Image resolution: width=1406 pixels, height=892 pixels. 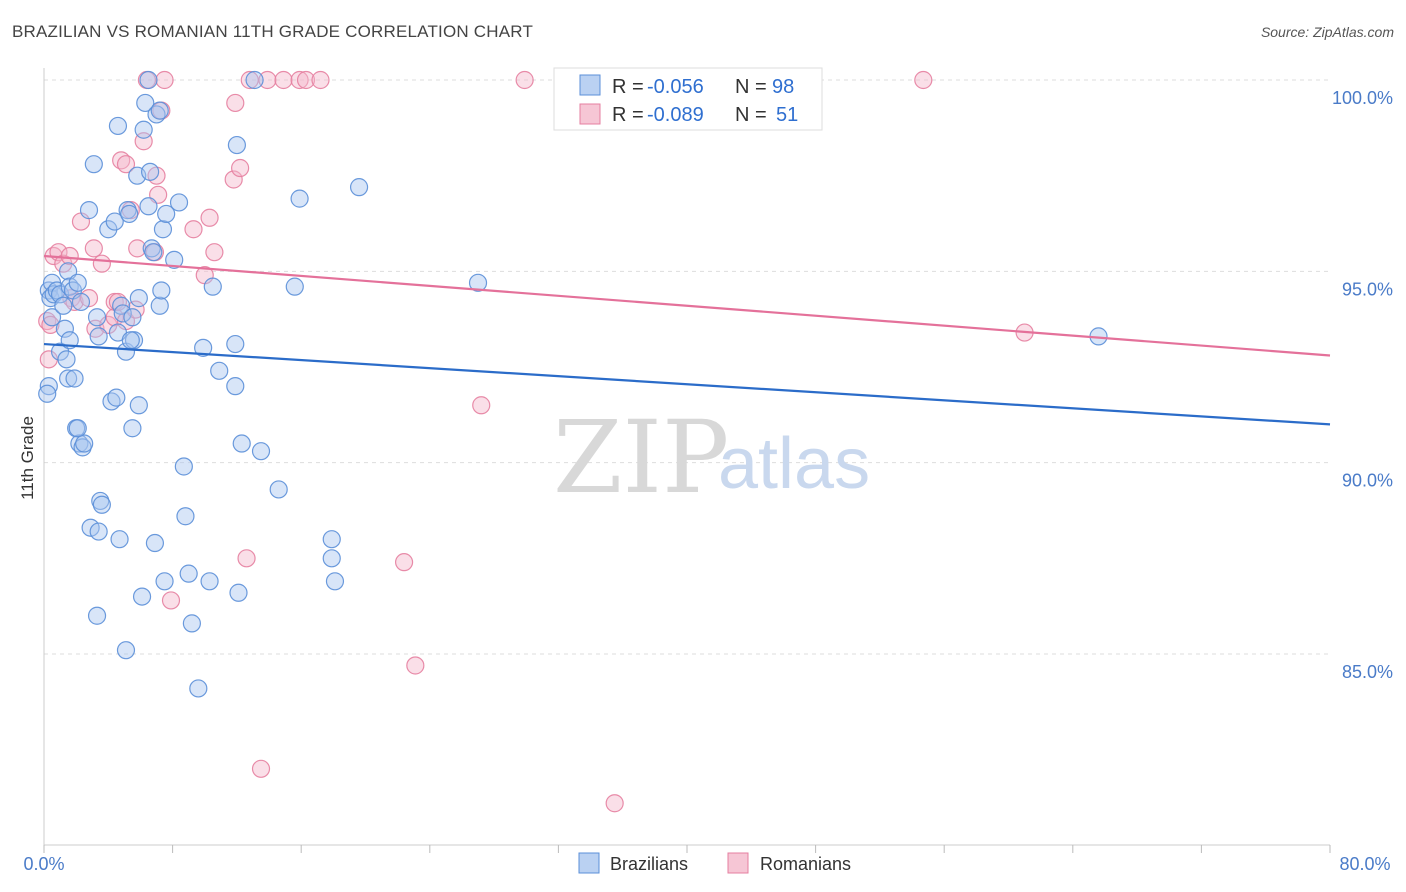 I want to click on x-tick-label-min: 0.0%, so click(x=43, y=864).